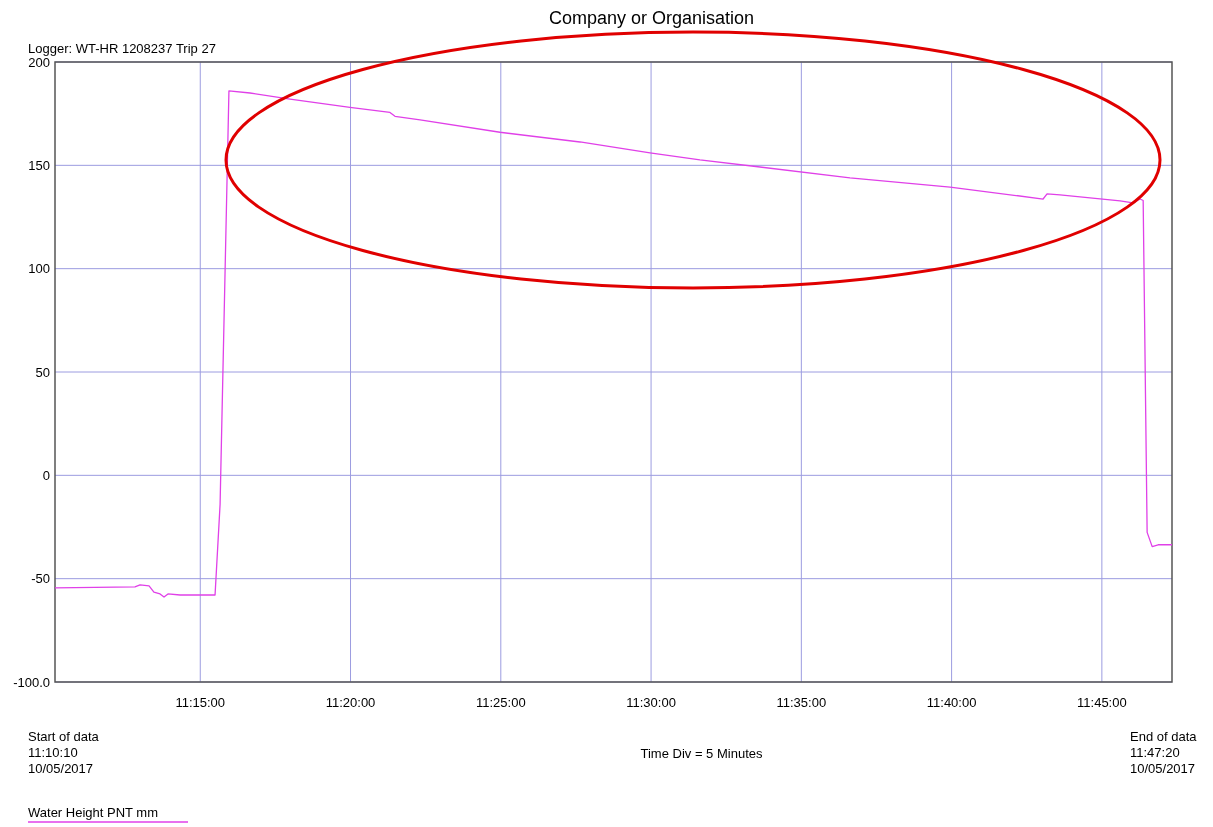  Describe the element at coordinates (801, 702) in the screenshot. I see `x-tick-label: 11:35:00` at that location.